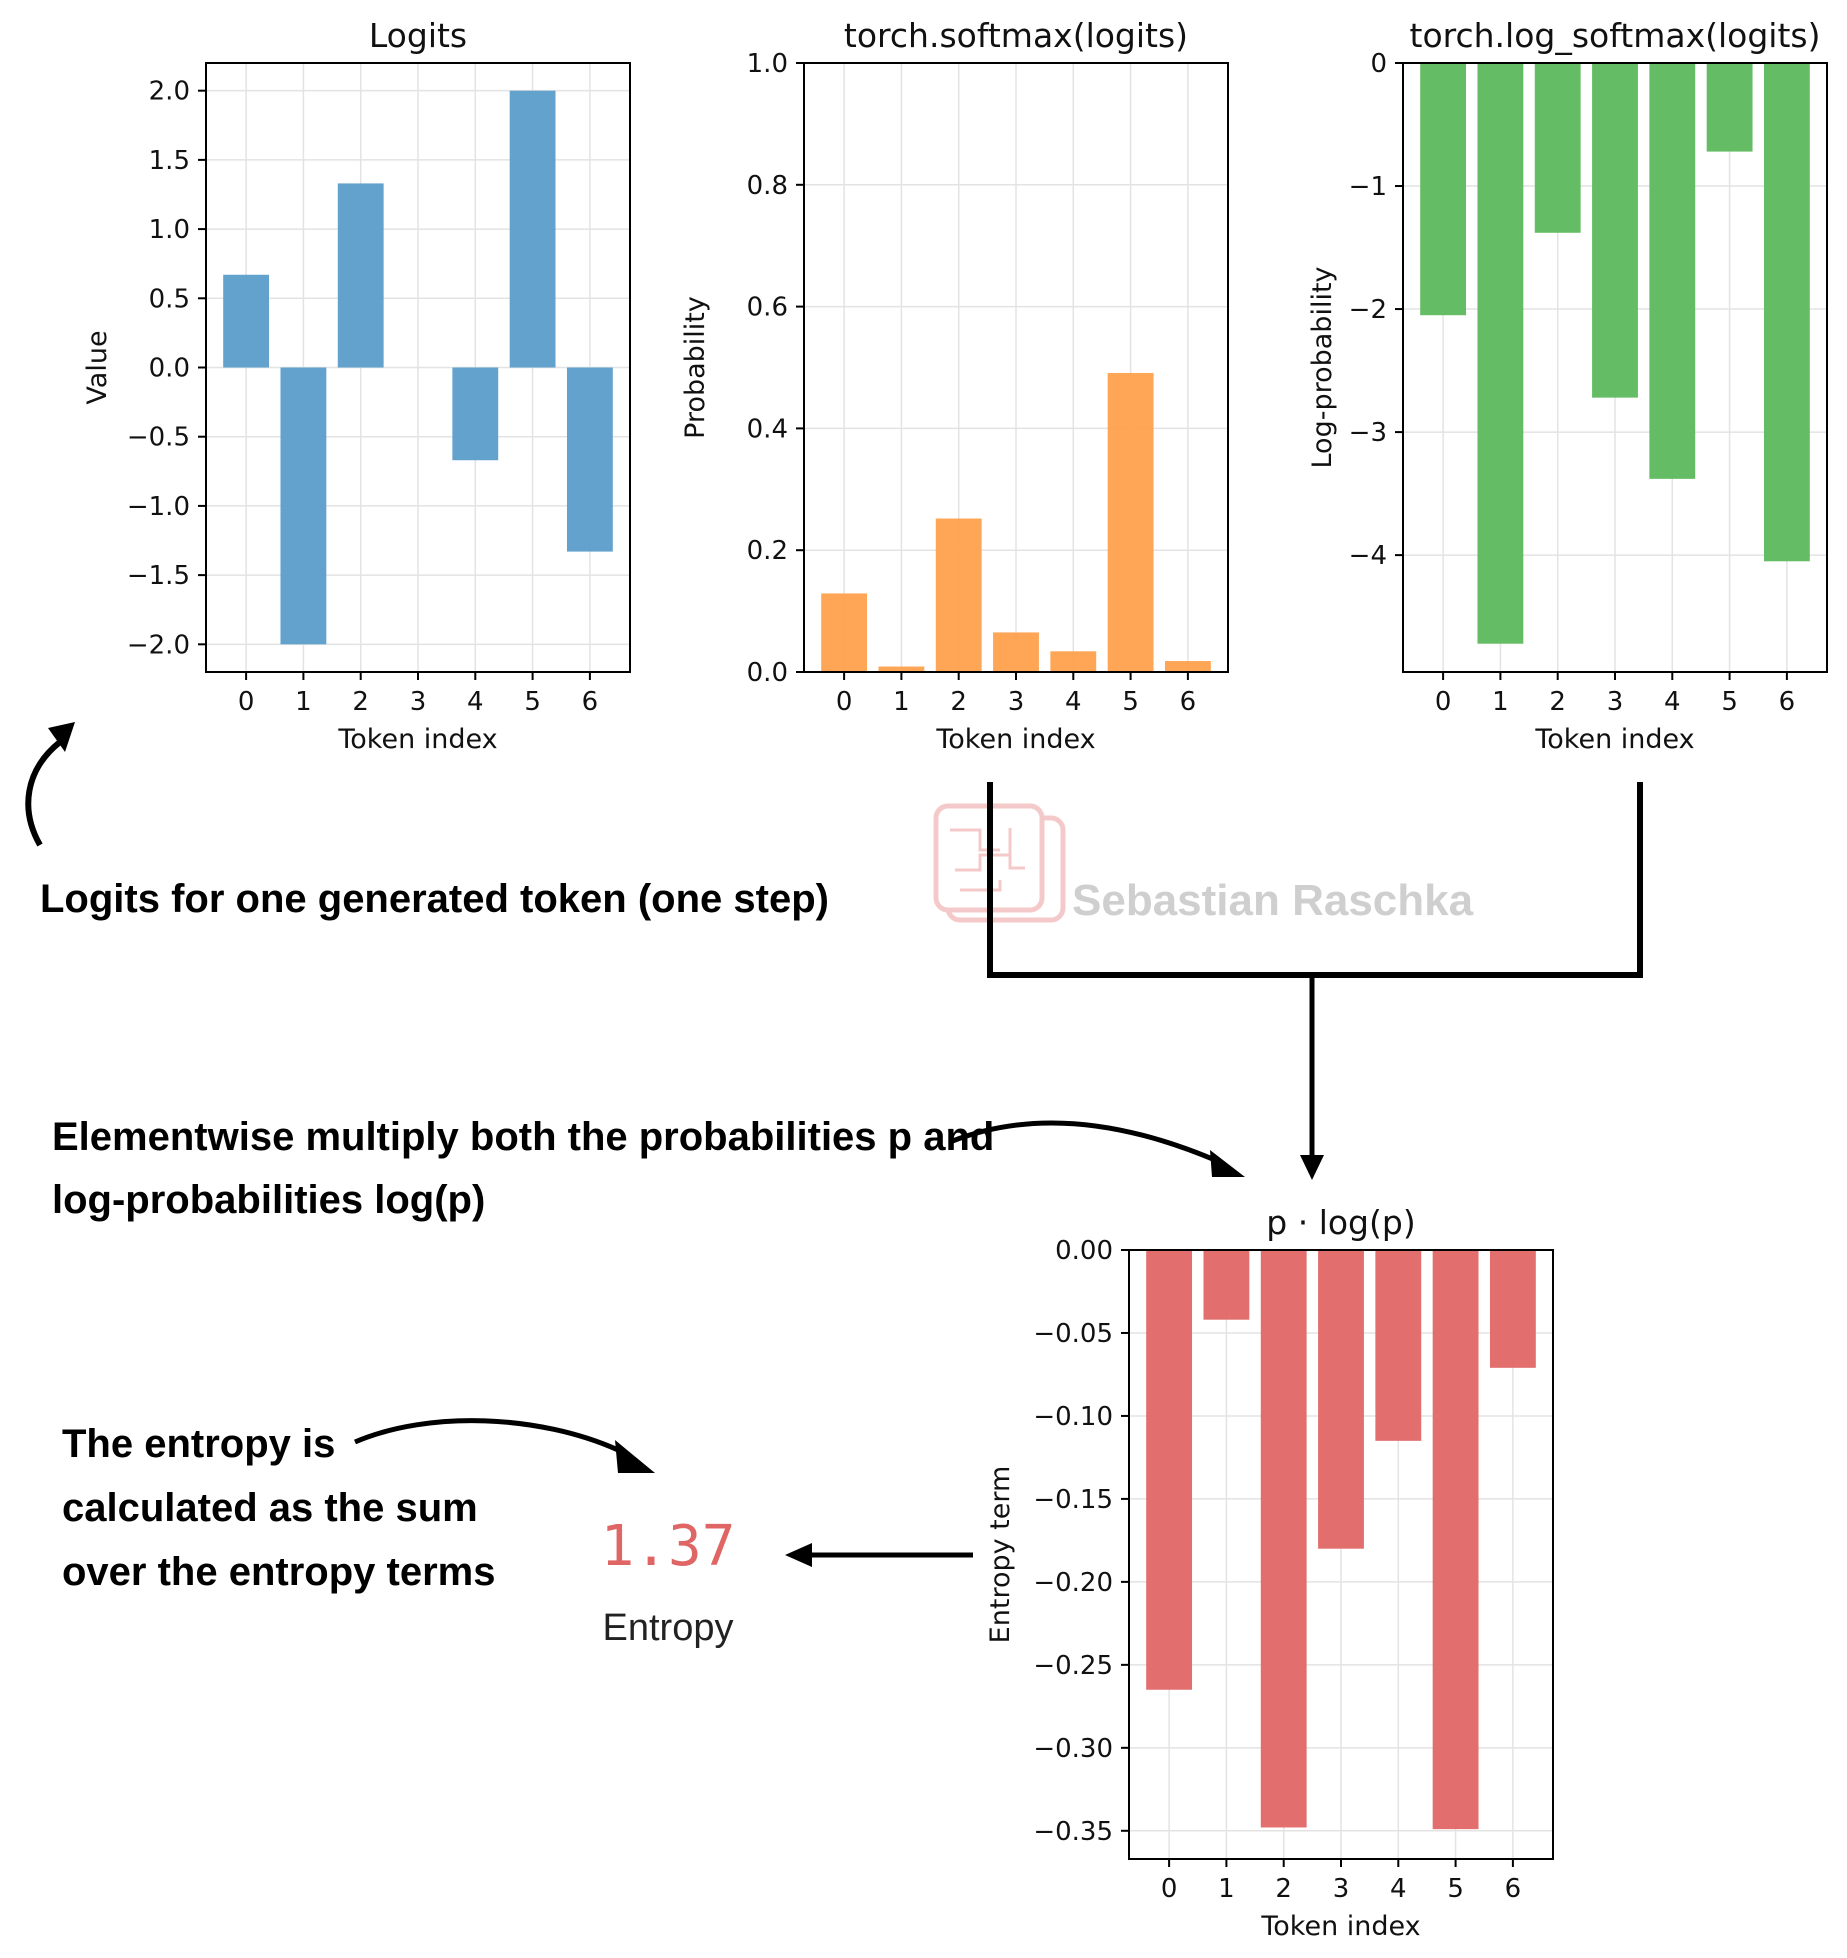  Describe the element at coordinates (158, 576) in the screenshot. I see `y-tick-label: −1.5` at that location.